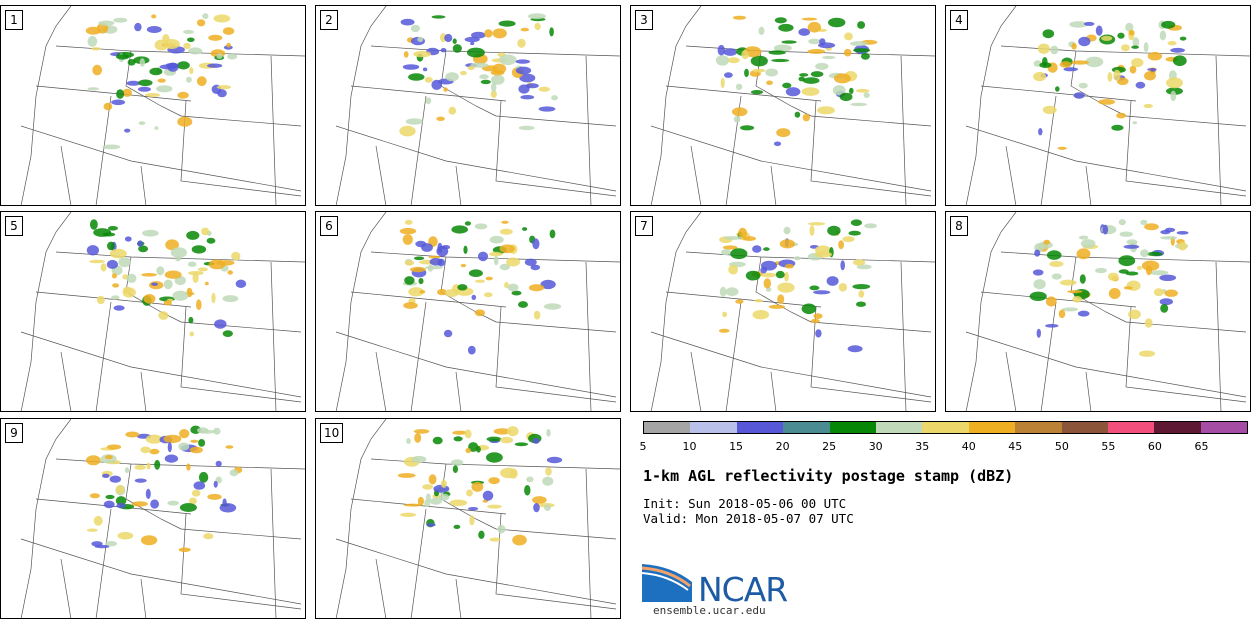 Image resolution: width=1260 pixels, height=619 pixels. Describe the element at coordinates (743, 589) in the screenshot. I see `ncar-logo-text: NCAR` at that location.